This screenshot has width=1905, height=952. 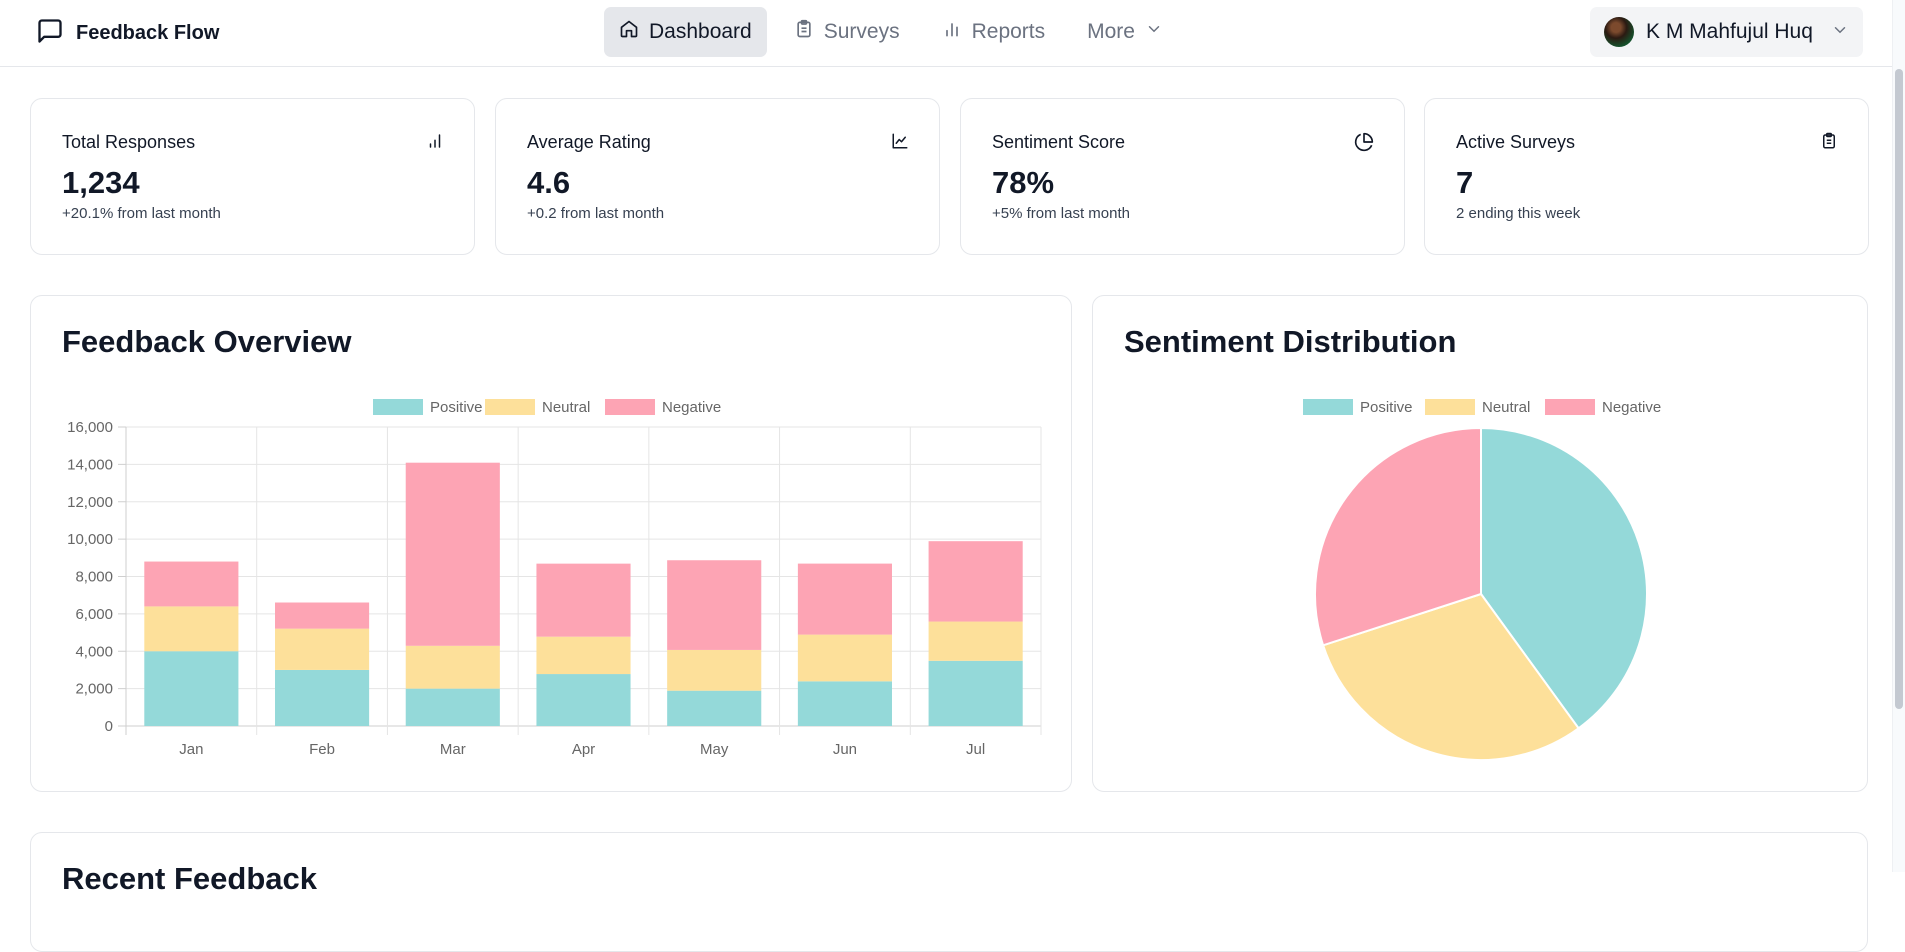 I want to click on stat-title: Active Surveys, so click(x=1516, y=142).